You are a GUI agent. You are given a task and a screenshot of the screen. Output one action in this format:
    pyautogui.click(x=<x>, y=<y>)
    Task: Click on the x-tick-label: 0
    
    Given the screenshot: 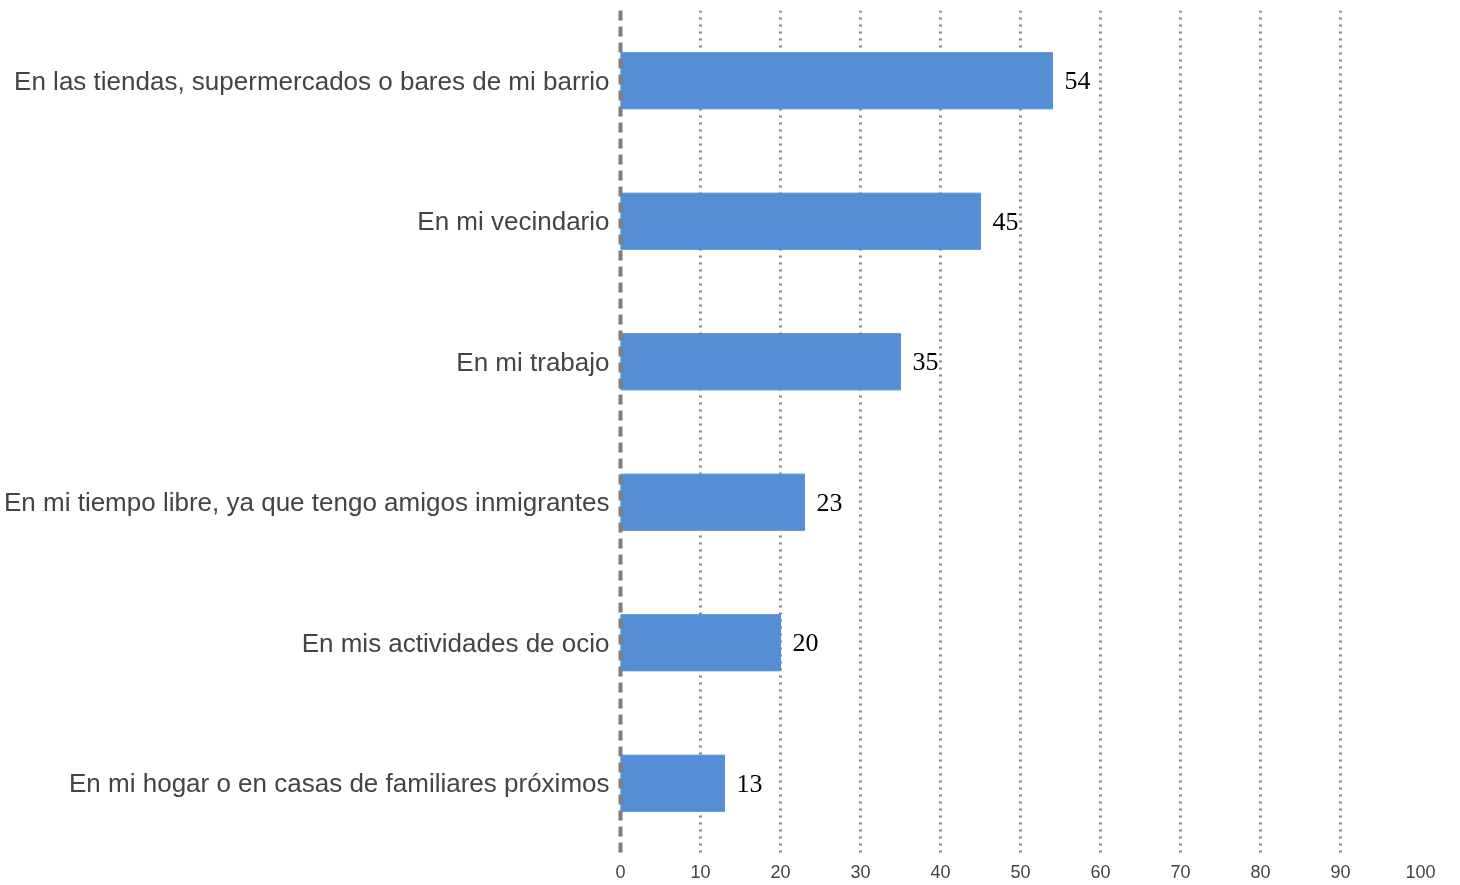 What is the action you would take?
    pyautogui.click(x=620, y=871)
    